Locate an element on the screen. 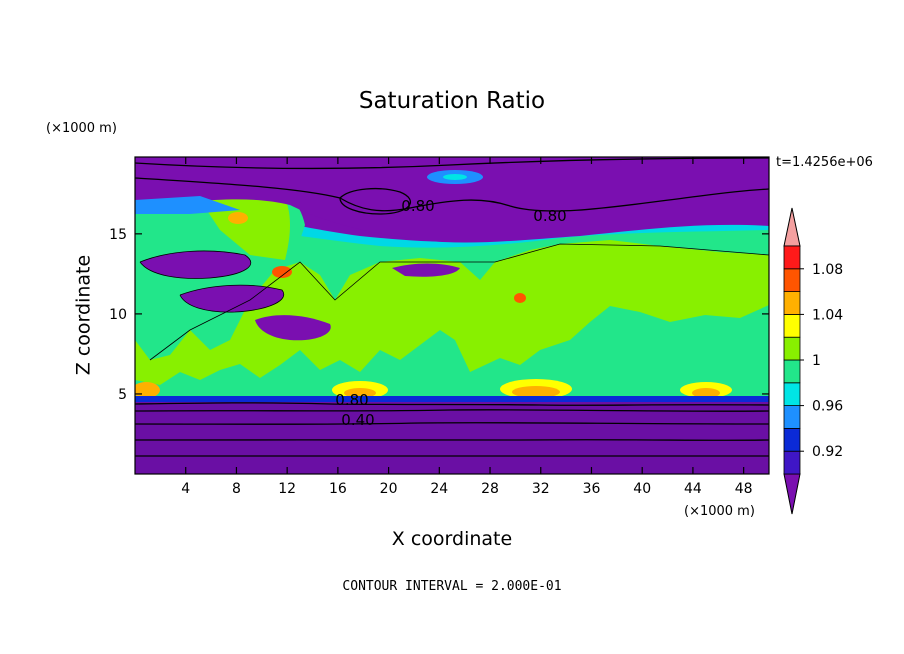  y-tick-label: 5 is located at coordinates (122, 395).